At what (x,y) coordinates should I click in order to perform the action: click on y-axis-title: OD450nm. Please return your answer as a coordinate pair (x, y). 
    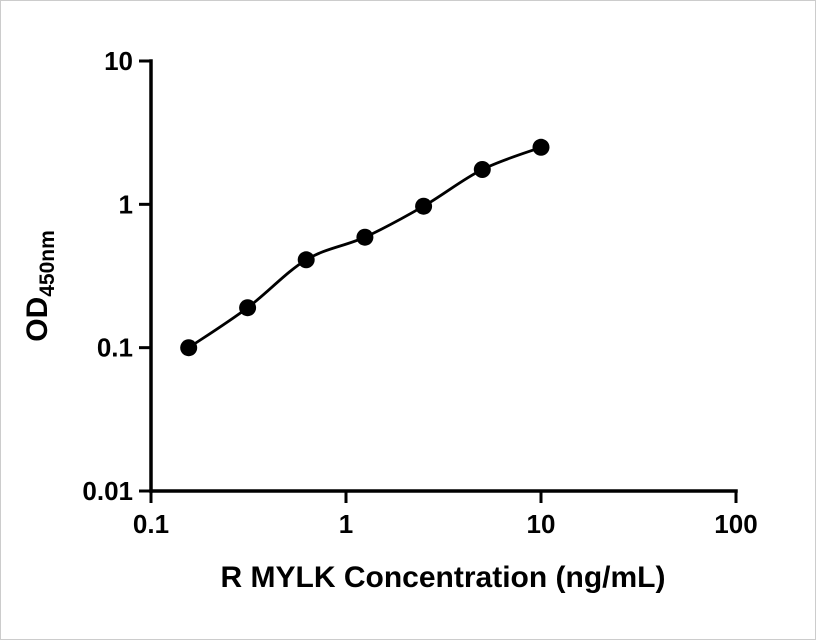
    Looking at the image, I should click on (40, 286).